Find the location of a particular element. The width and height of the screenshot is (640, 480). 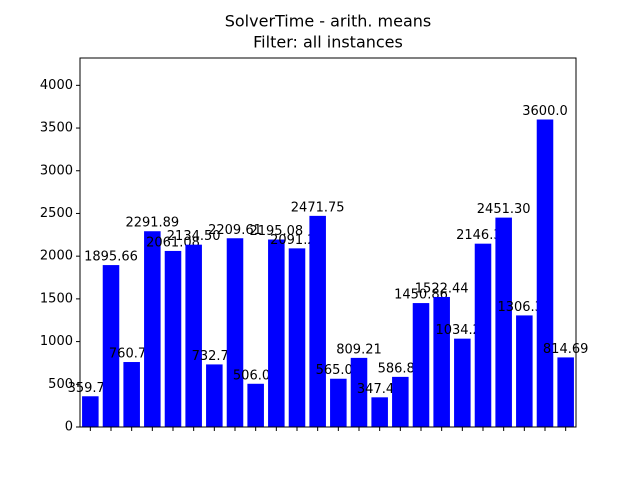

y-tick-label: 3000 is located at coordinates (56, 170).